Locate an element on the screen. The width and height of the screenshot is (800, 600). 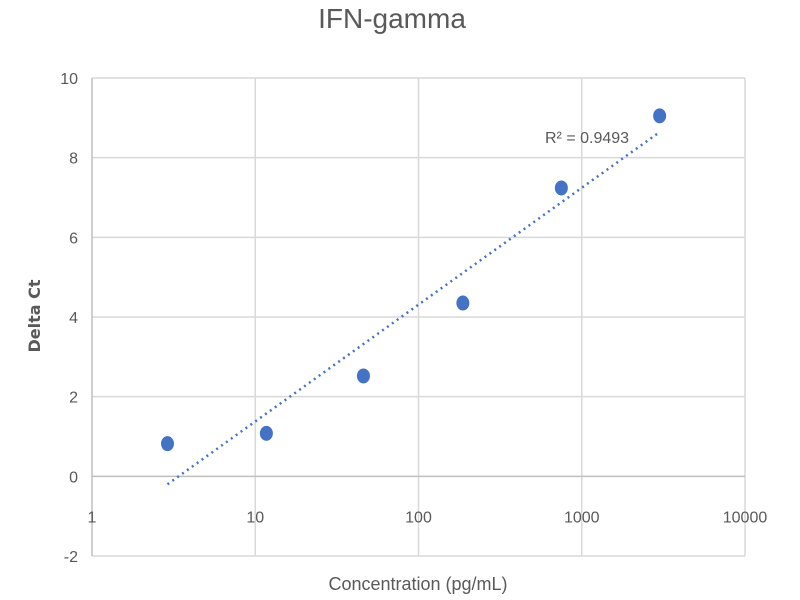
x-tick-label: 10 is located at coordinates (255, 517).